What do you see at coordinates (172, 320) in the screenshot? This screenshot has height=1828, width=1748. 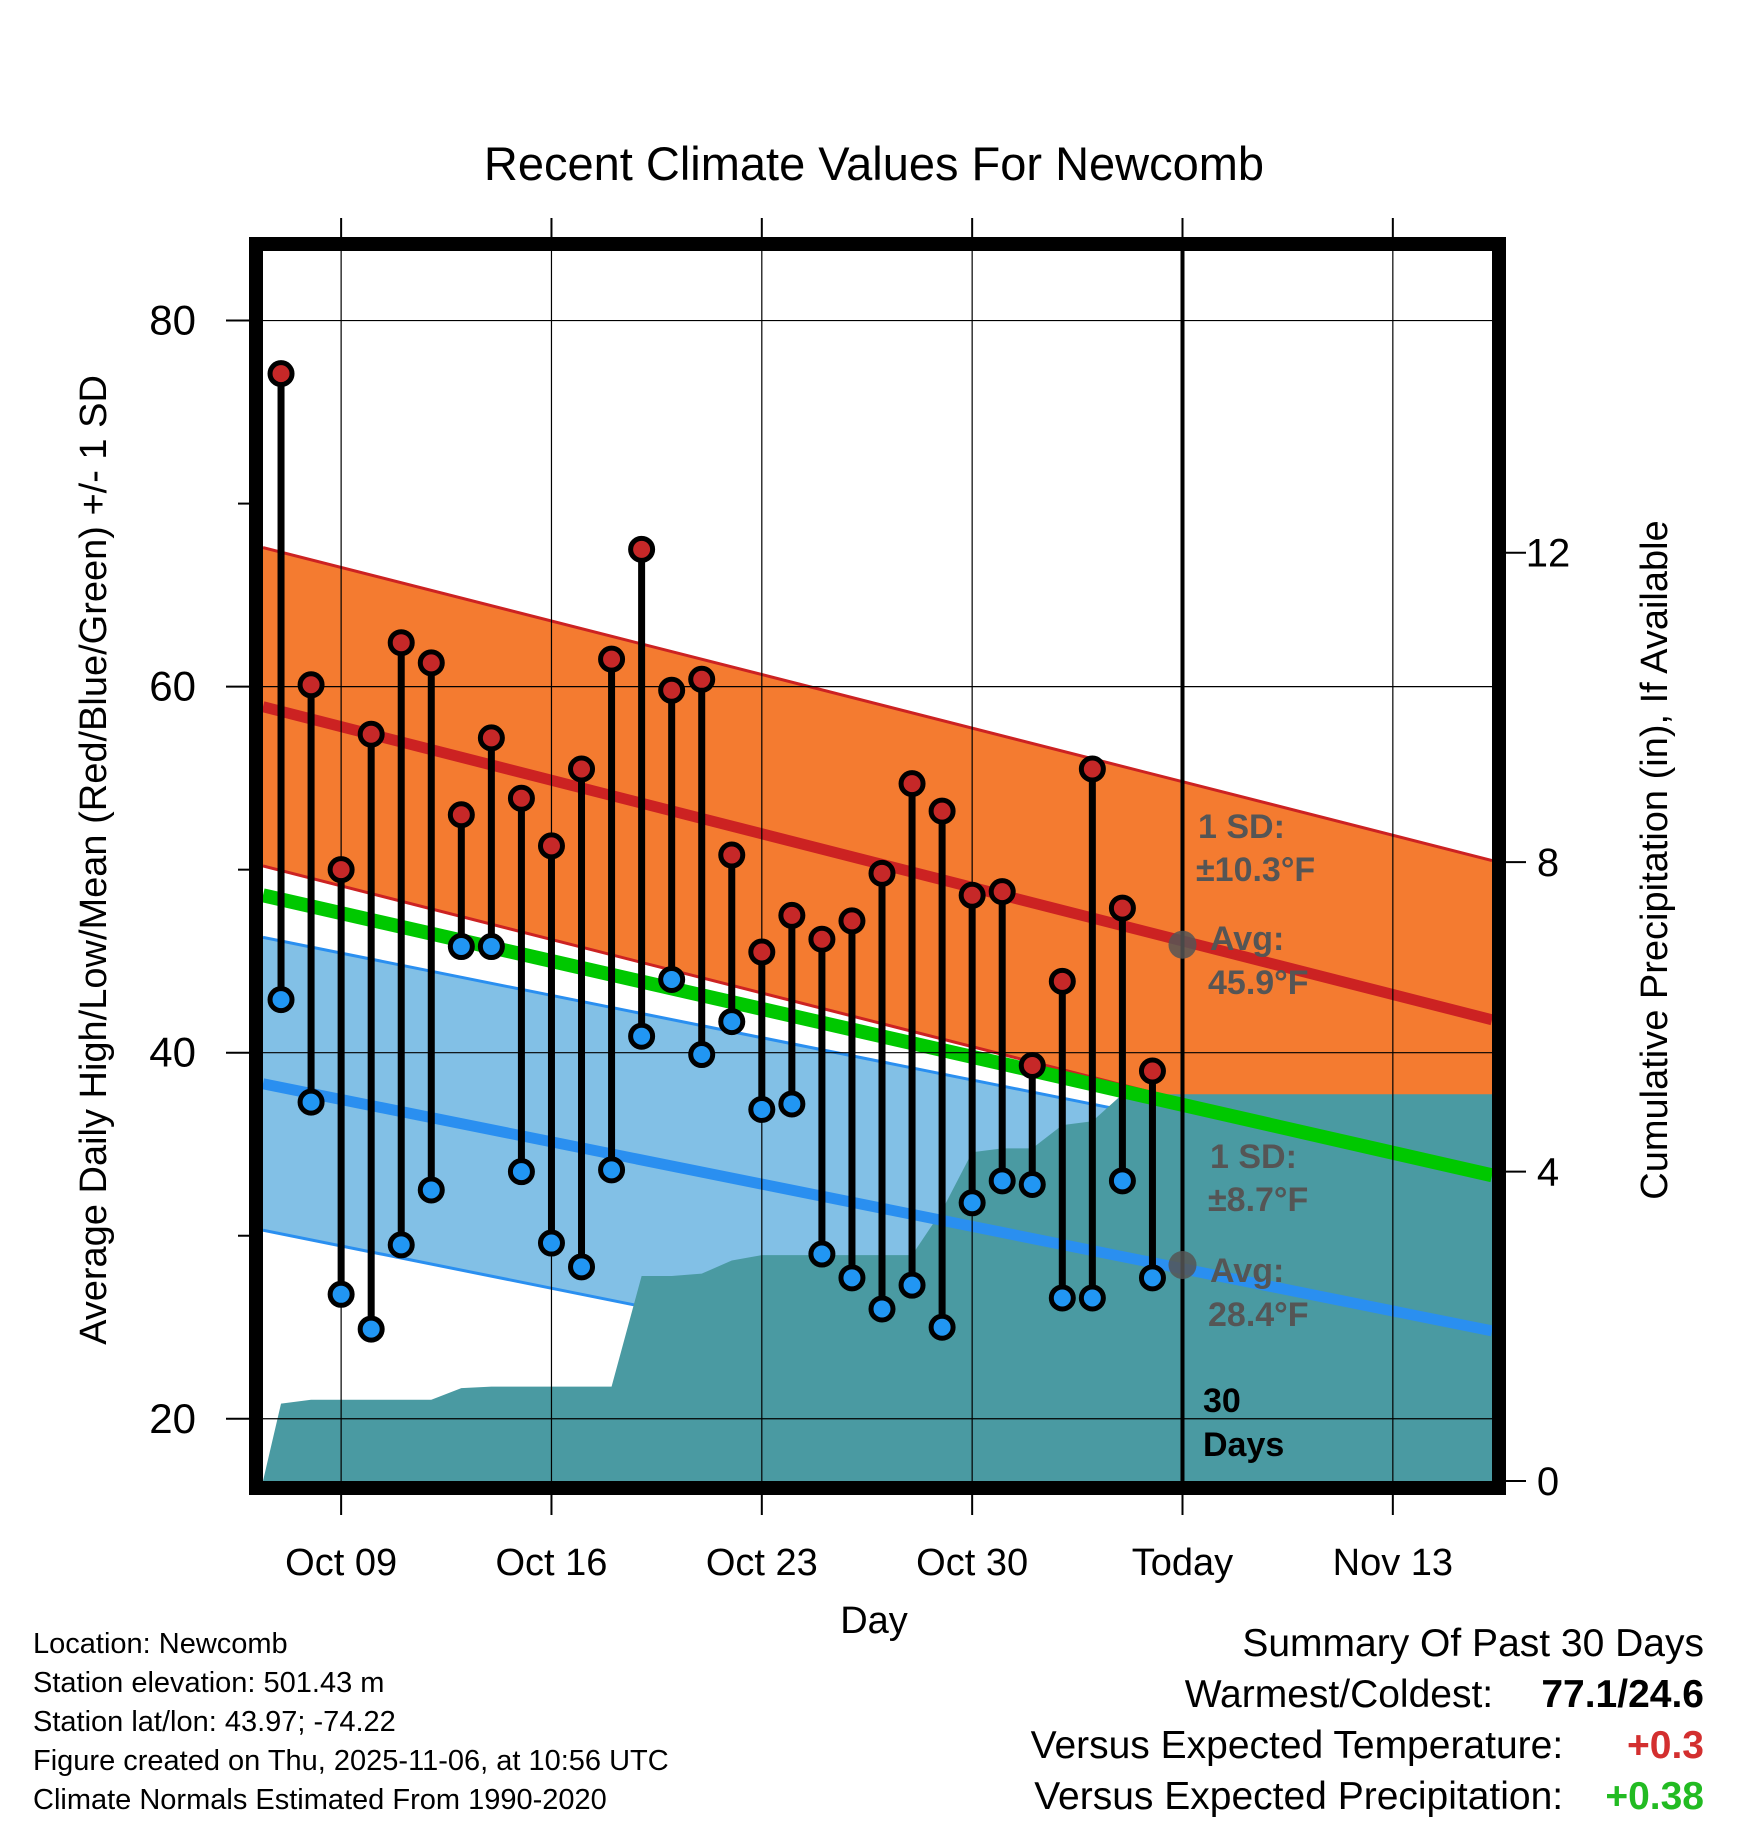 I see `y-tick-label: 80` at bounding box center [172, 320].